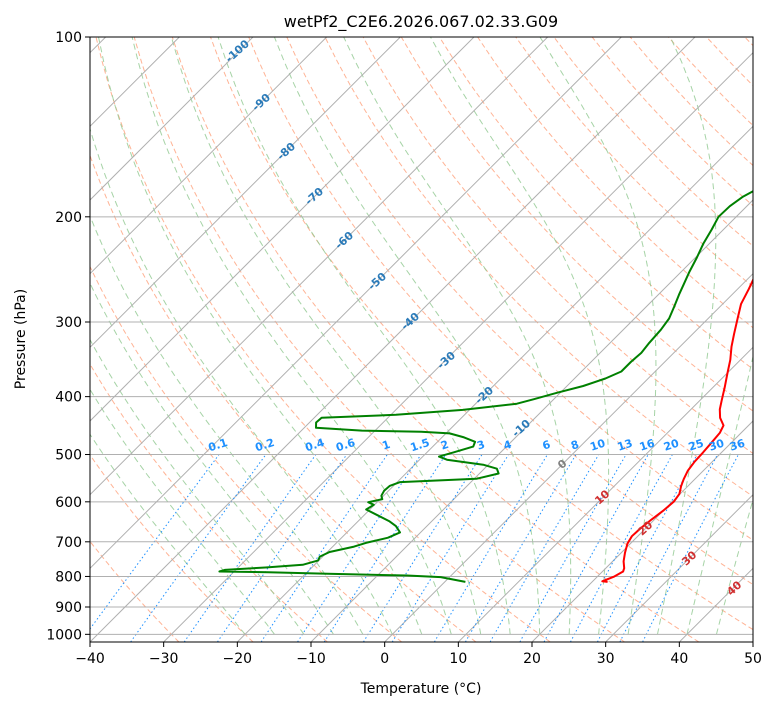  Describe the element at coordinates (421, 22) in the screenshot. I see `chart-title: wetPf2_C2E6.2026.067.02.33.G09` at that location.